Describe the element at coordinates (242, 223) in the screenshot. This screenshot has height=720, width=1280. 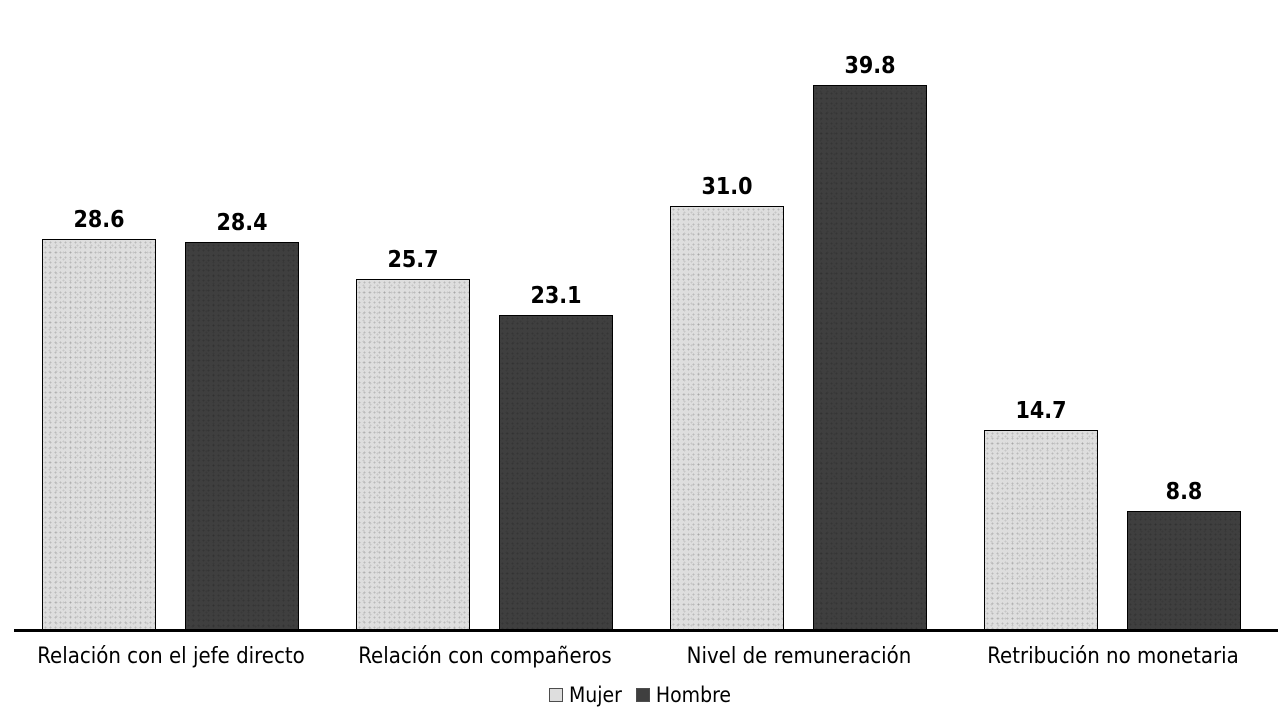
I see `bar-value-label-hombre-1: 28.4` at that location.